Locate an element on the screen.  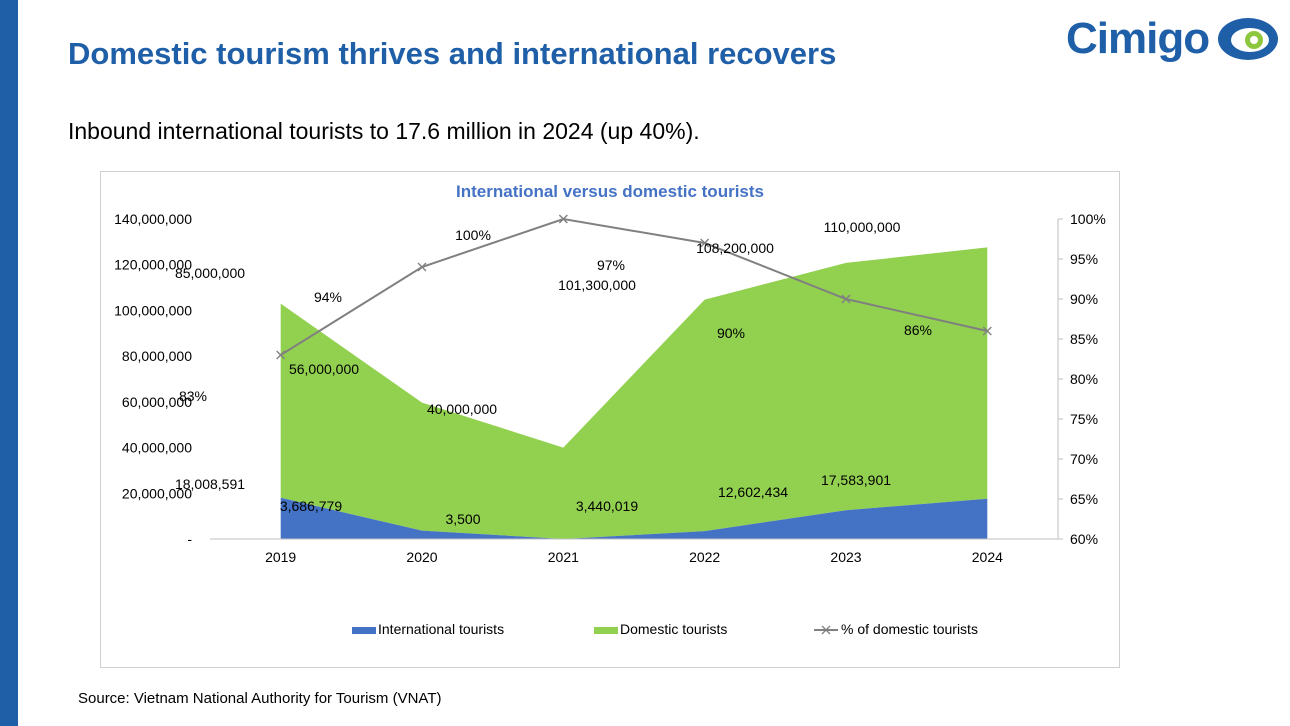
y-left-tick-label: 60,000,000 is located at coordinates (157, 402).